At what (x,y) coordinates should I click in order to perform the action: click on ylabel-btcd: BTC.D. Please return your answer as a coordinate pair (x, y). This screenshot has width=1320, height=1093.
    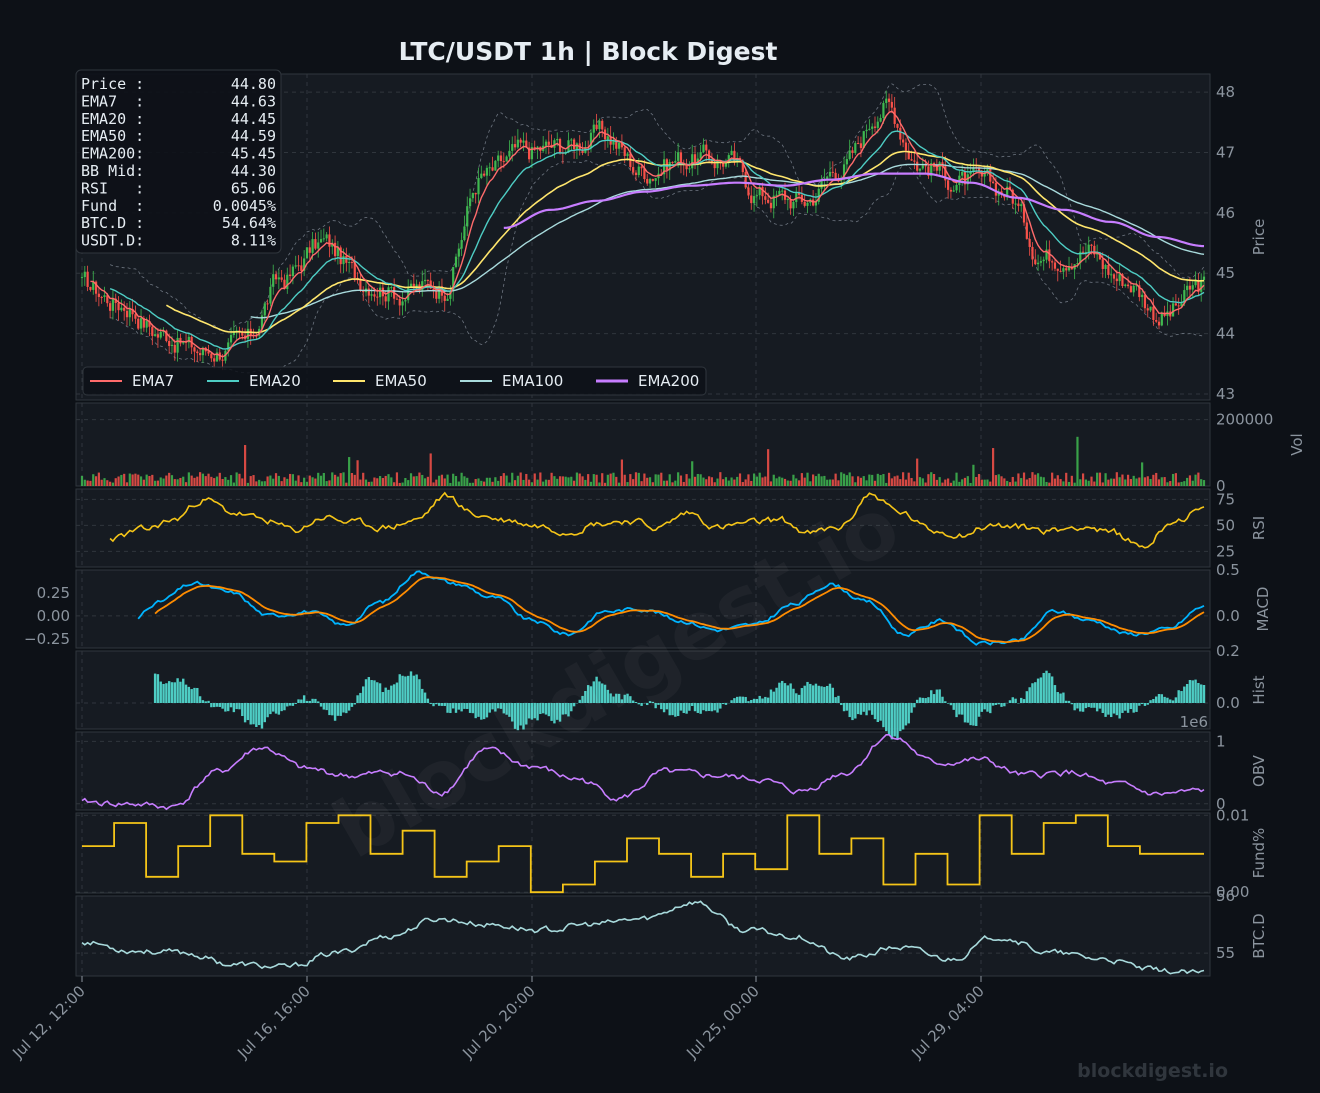
    Looking at the image, I should click on (1259, 935).